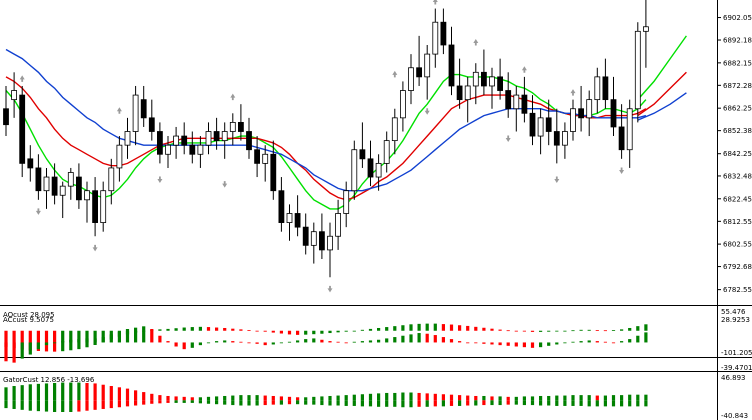 The width and height of the screenshot is (752, 420). What do you see at coordinates (737, 176) in the screenshot?
I see `price-tick-label: 6832.48` at bounding box center [737, 176].